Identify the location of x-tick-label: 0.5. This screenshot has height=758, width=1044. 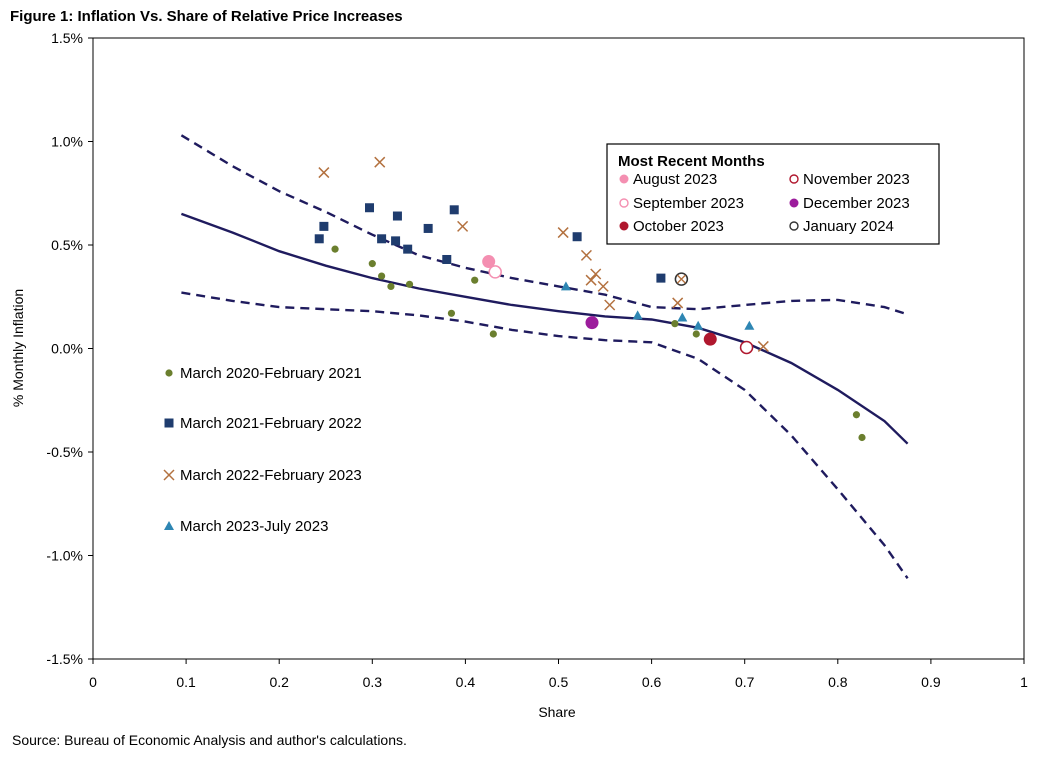
(559, 682).